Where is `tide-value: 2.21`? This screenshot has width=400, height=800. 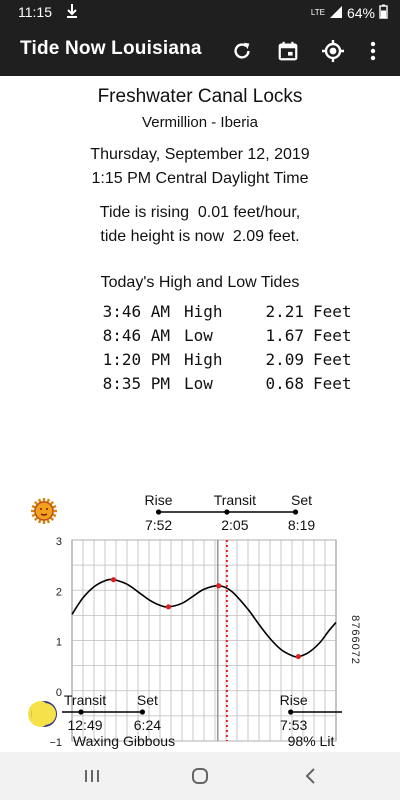 tide-value: 2.21 is located at coordinates (284, 311).